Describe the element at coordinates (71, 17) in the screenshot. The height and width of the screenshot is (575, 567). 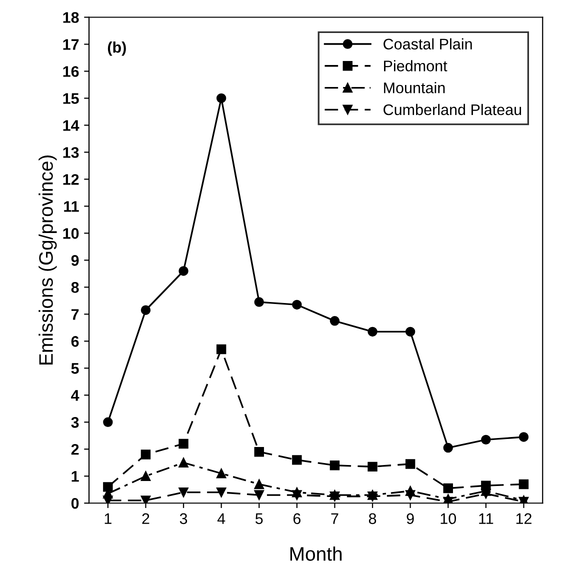
I see `y-tick-label: 18` at that location.